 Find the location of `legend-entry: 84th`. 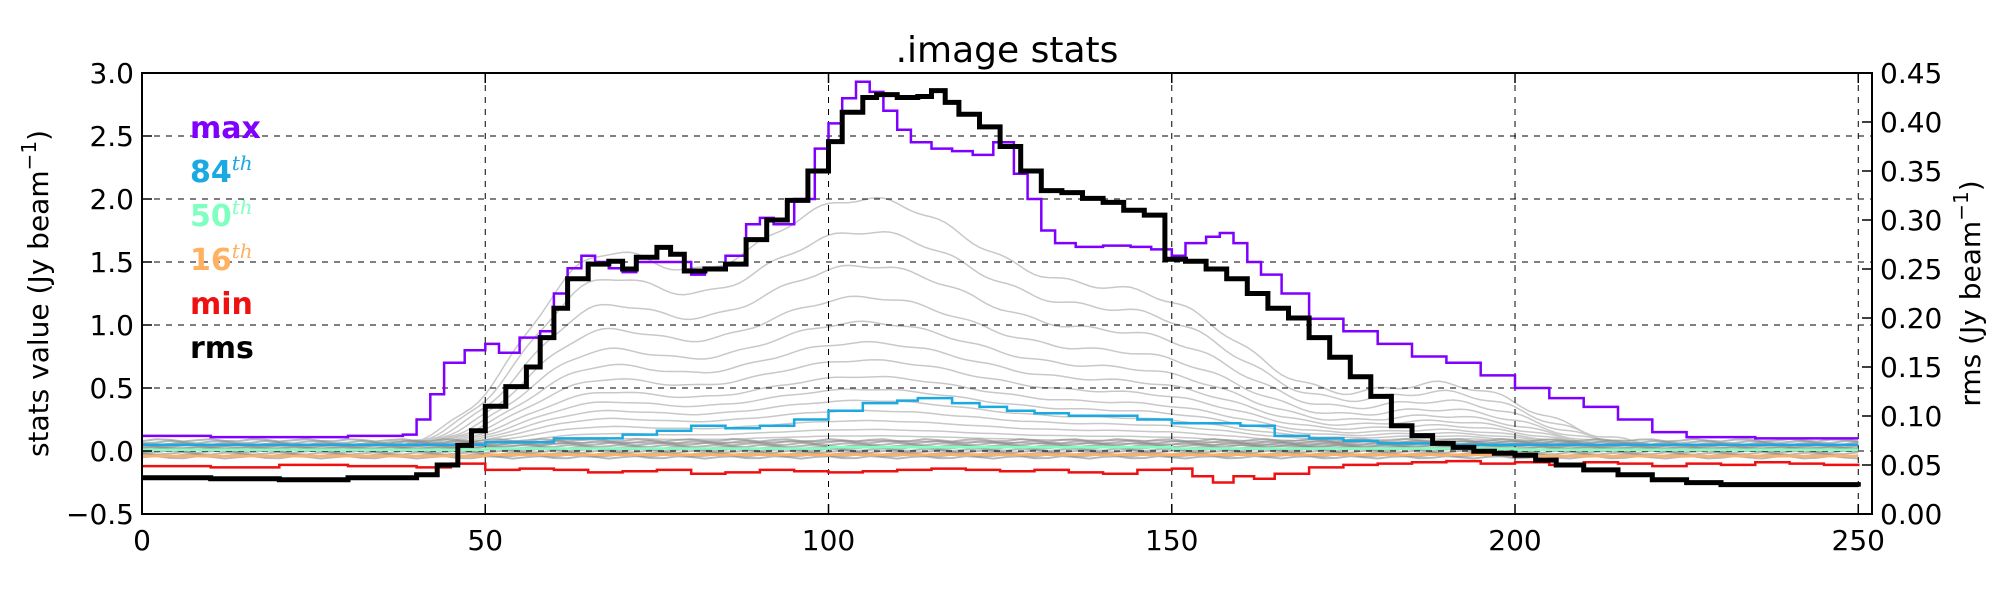

legend-entry: 84th is located at coordinates (221, 170).